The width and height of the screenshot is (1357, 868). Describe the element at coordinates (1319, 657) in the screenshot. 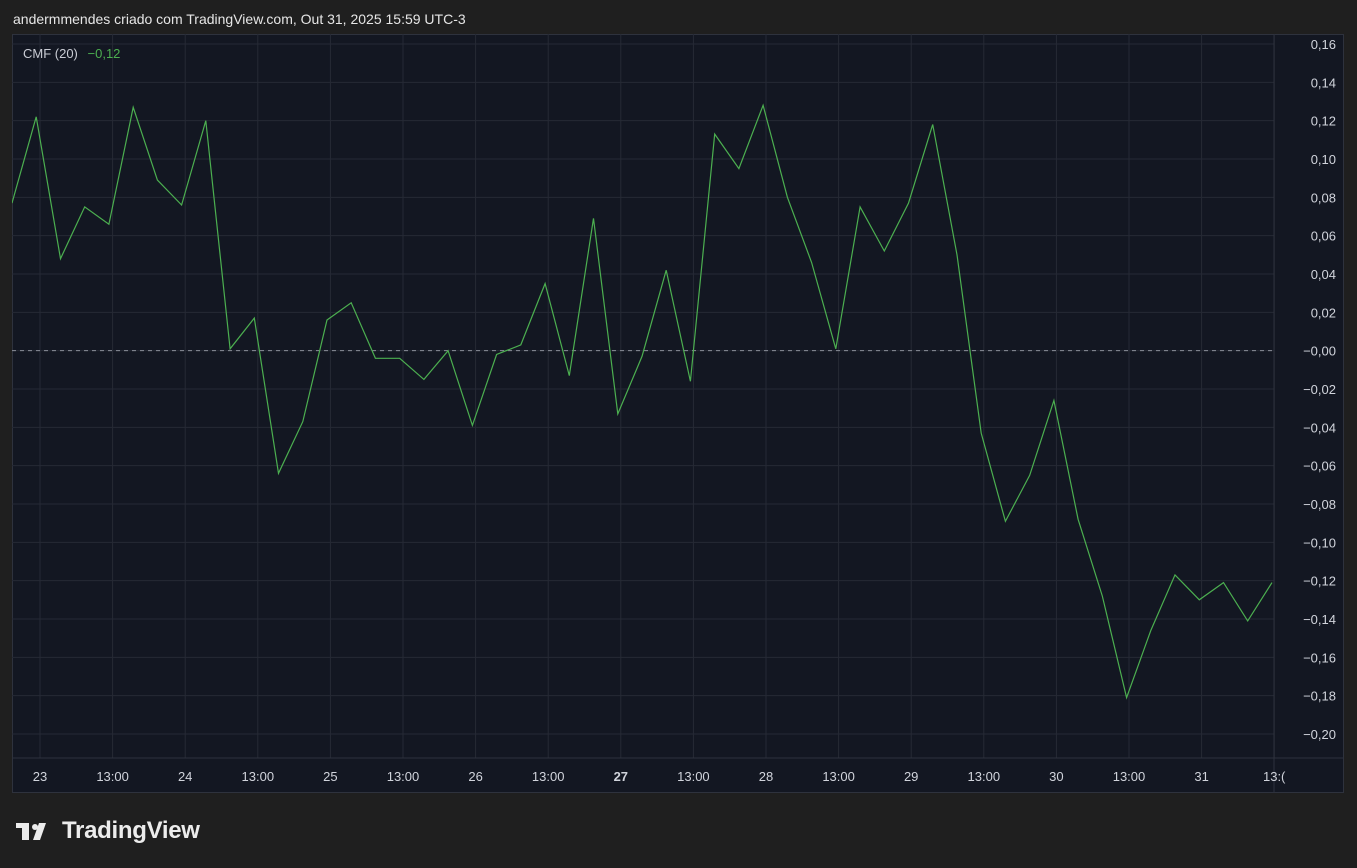

I see `y-tick-label: −0,16` at that location.